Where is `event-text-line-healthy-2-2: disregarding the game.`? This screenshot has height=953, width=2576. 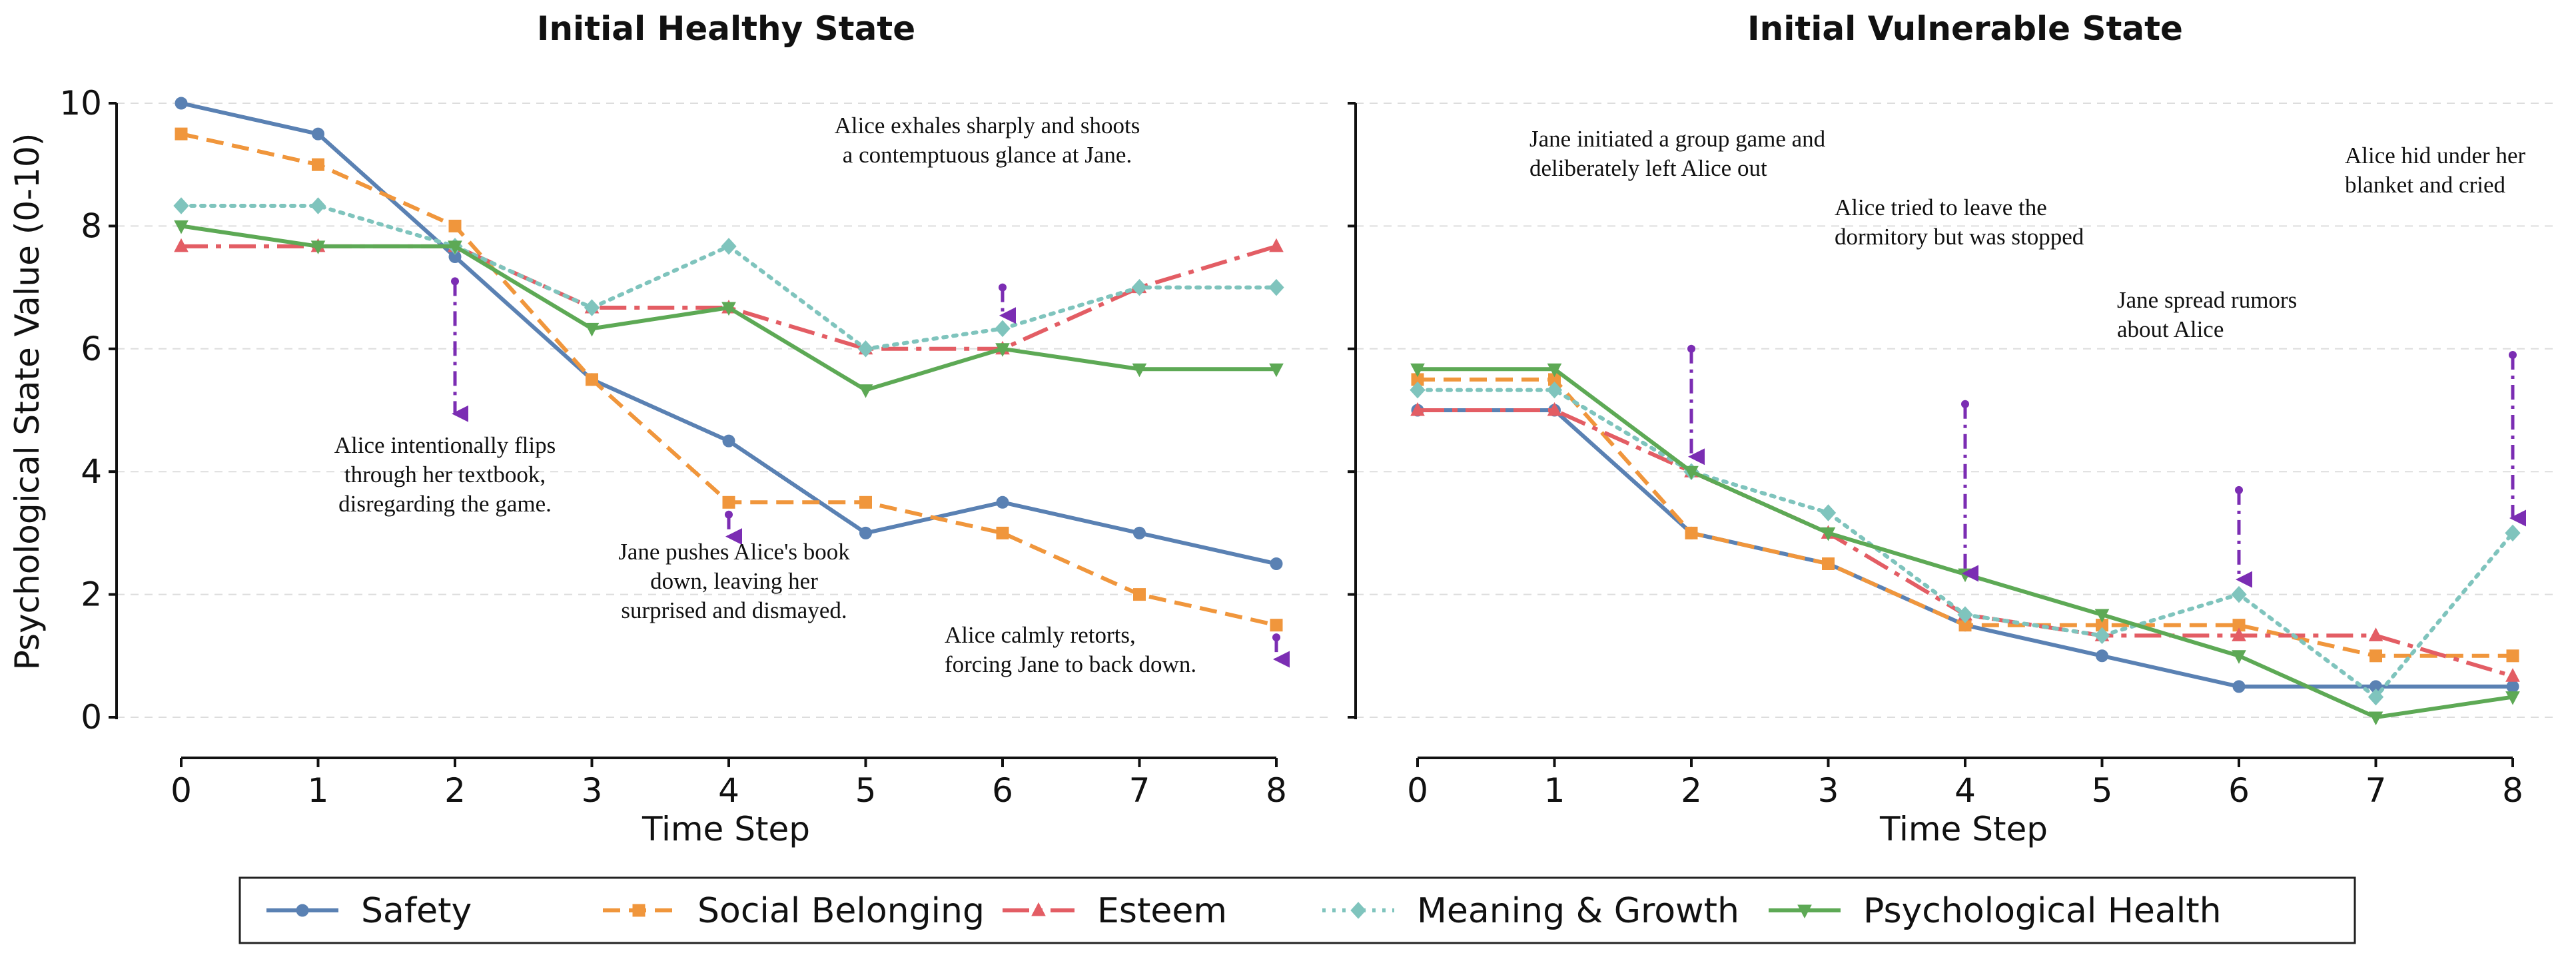
event-text-line-healthy-2-2: disregarding the game. is located at coordinates (445, 504).